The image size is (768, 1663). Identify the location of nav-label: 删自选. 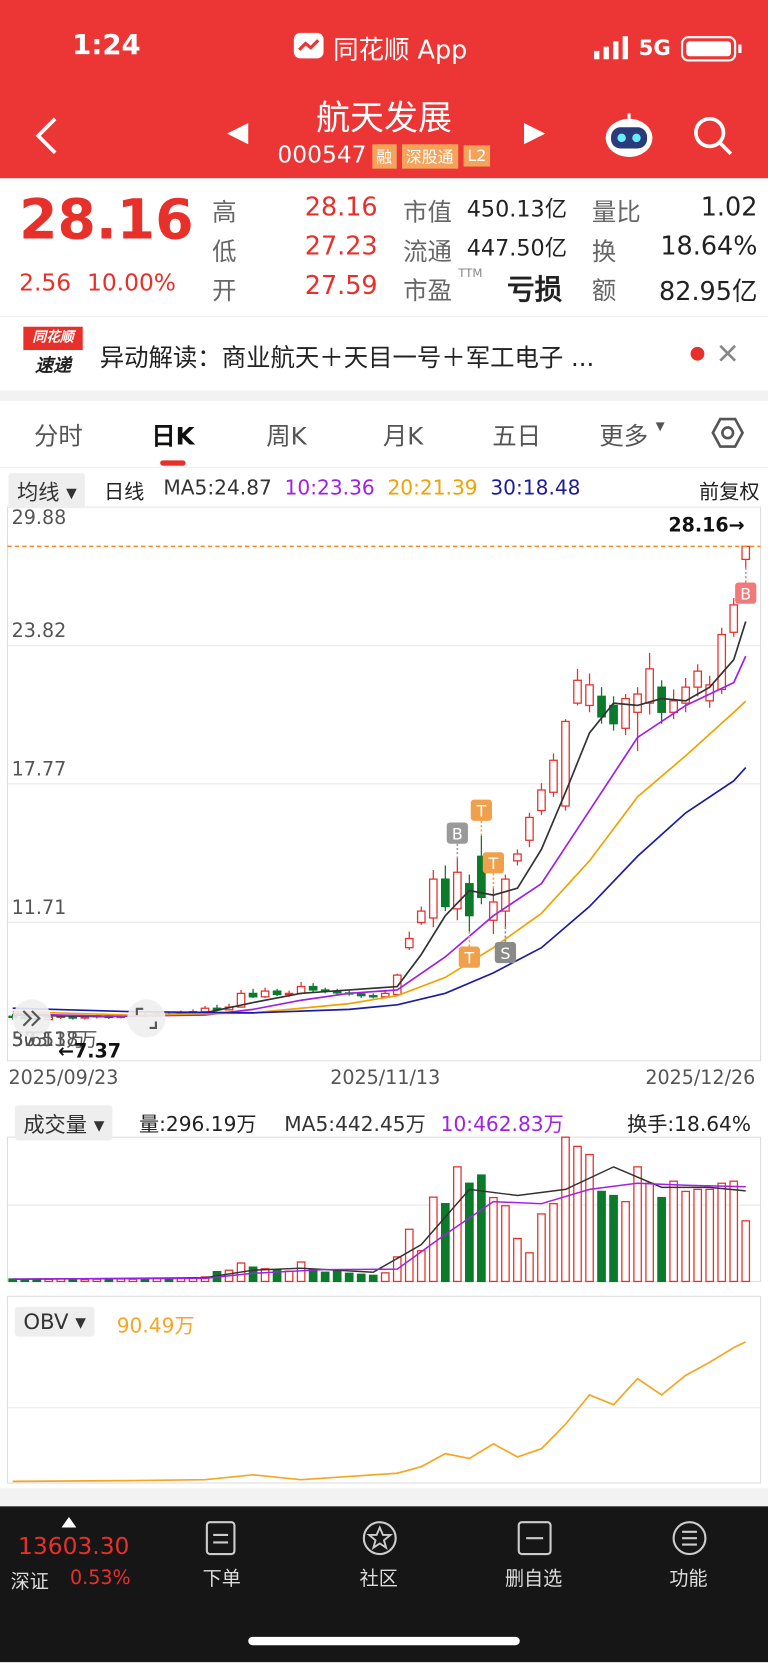
(533, 1579).